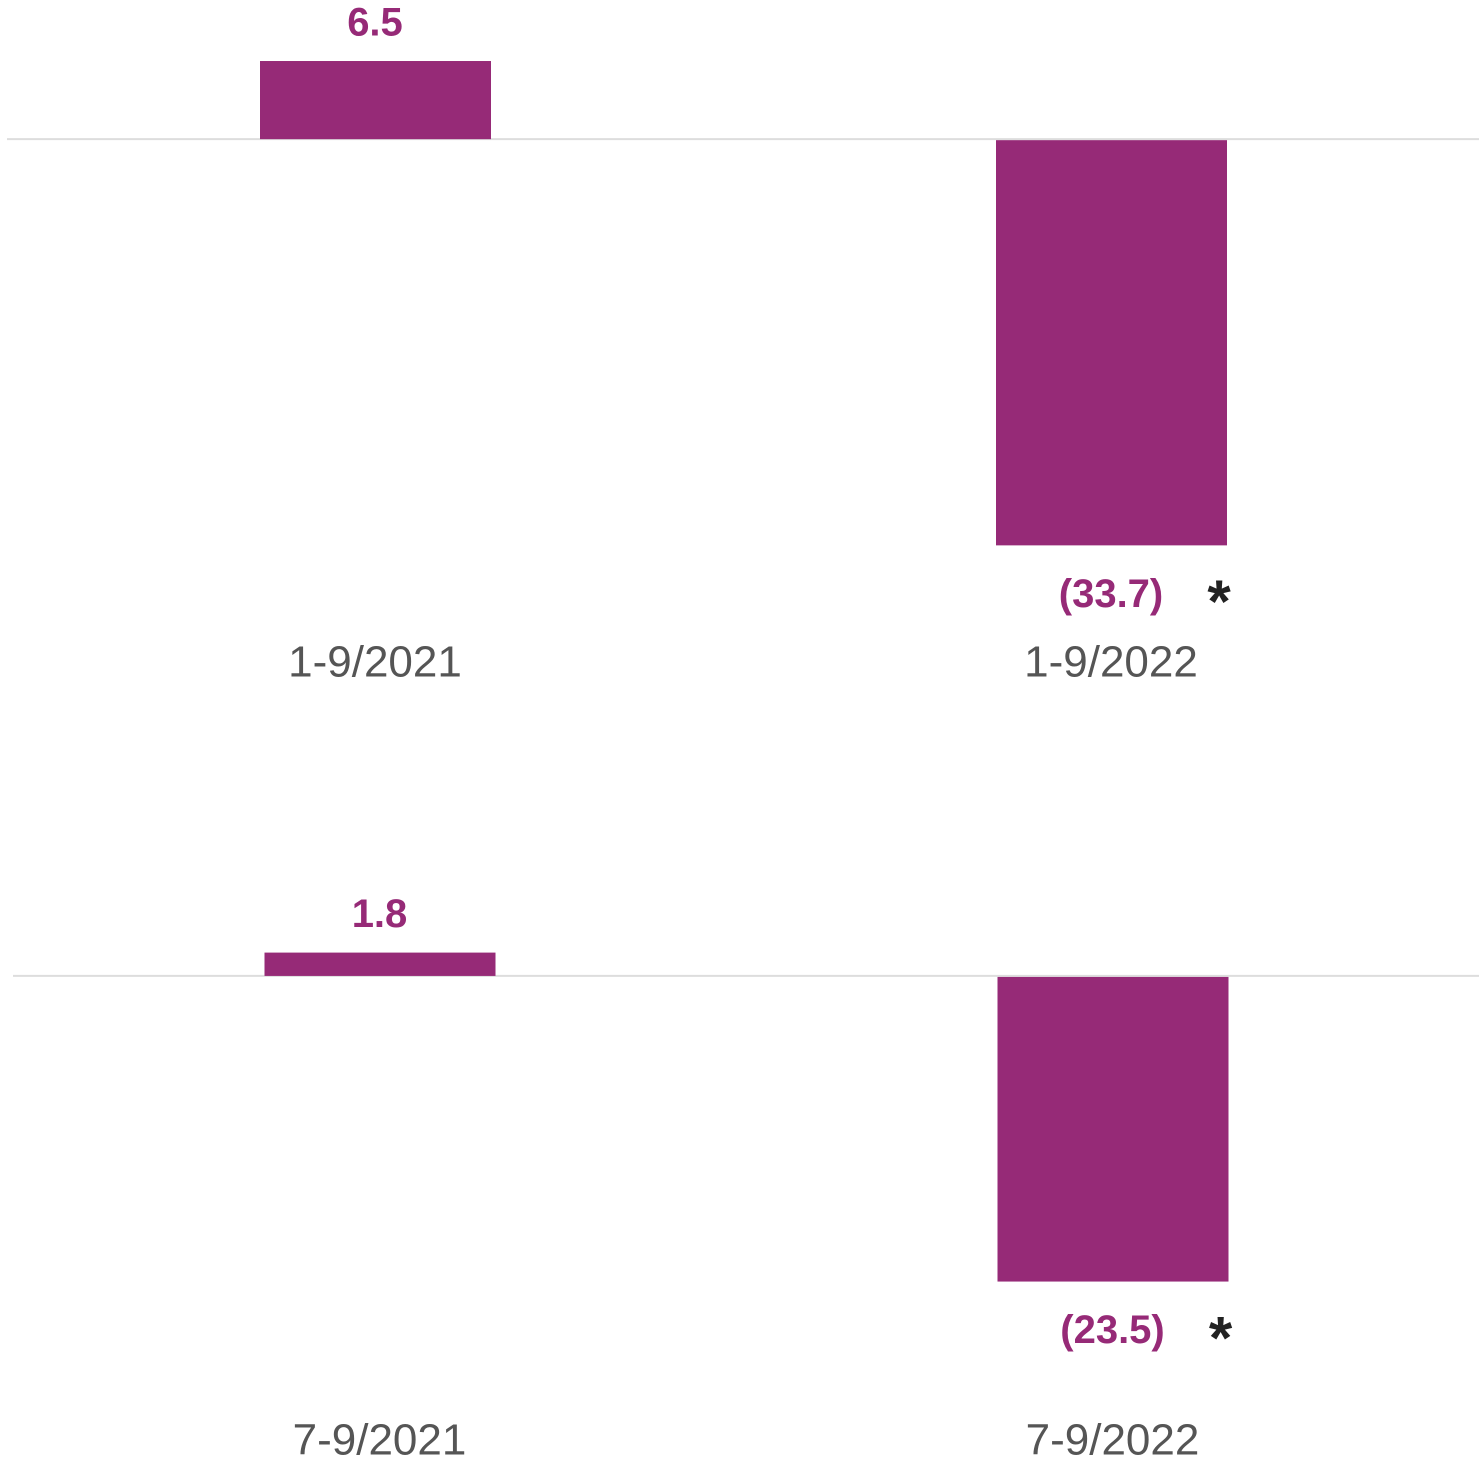 This screenshot has height=1470, width=1479. I want to click on value-label: (33.7), so click(1111, 594).